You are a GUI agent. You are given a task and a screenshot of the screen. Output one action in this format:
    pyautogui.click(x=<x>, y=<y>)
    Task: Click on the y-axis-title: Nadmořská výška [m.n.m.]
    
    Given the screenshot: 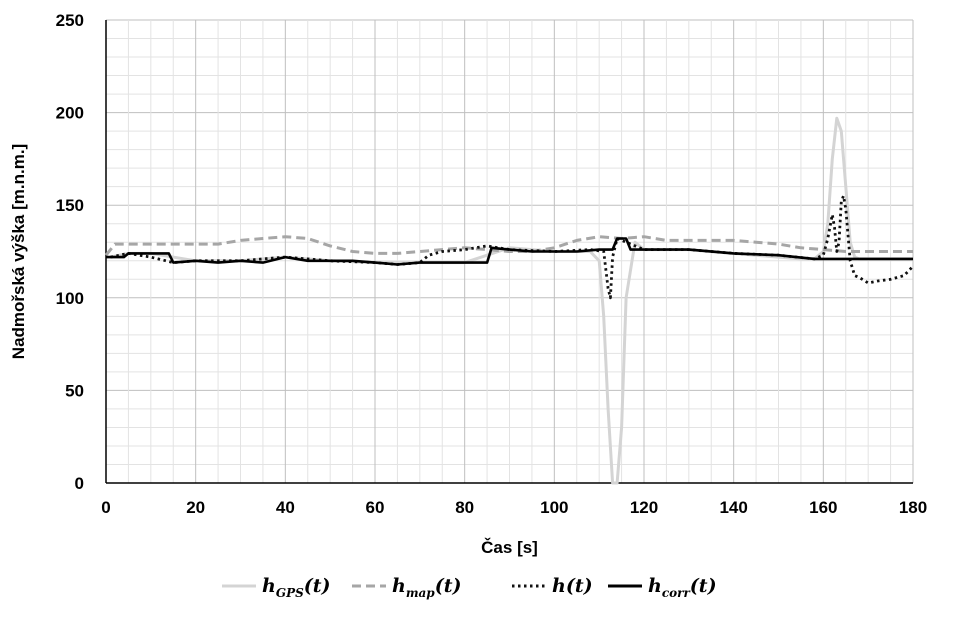 What is the action you would take?
    pyautogui.click(x=18, y=251)
    